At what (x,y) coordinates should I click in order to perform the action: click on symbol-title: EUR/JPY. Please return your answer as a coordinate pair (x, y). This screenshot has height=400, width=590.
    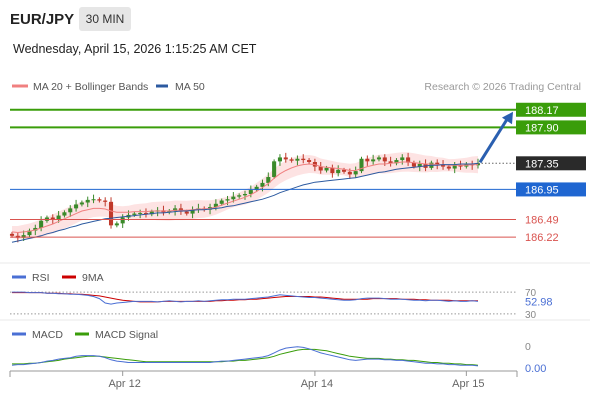
    Looking at the image, I should click on (42, 19).